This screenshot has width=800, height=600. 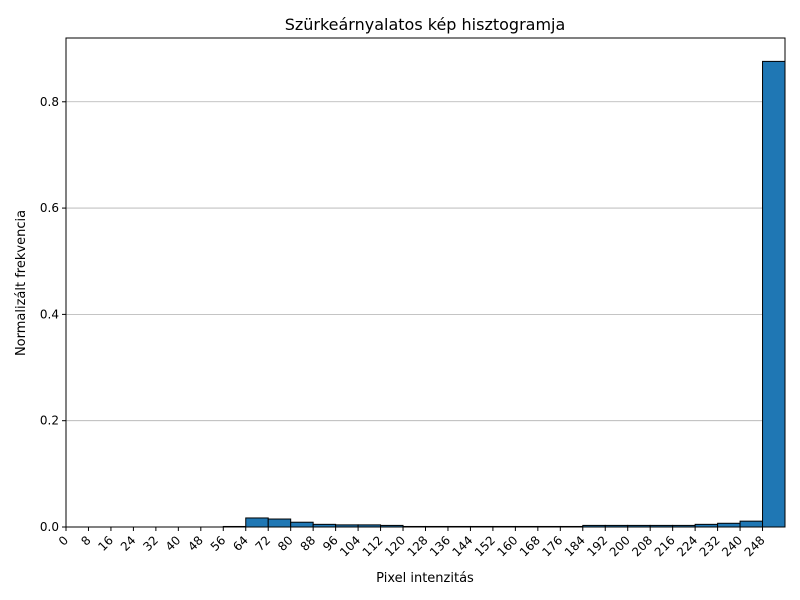 I want to click on y-tick-label: 0.4, so click(x=49, y=314).